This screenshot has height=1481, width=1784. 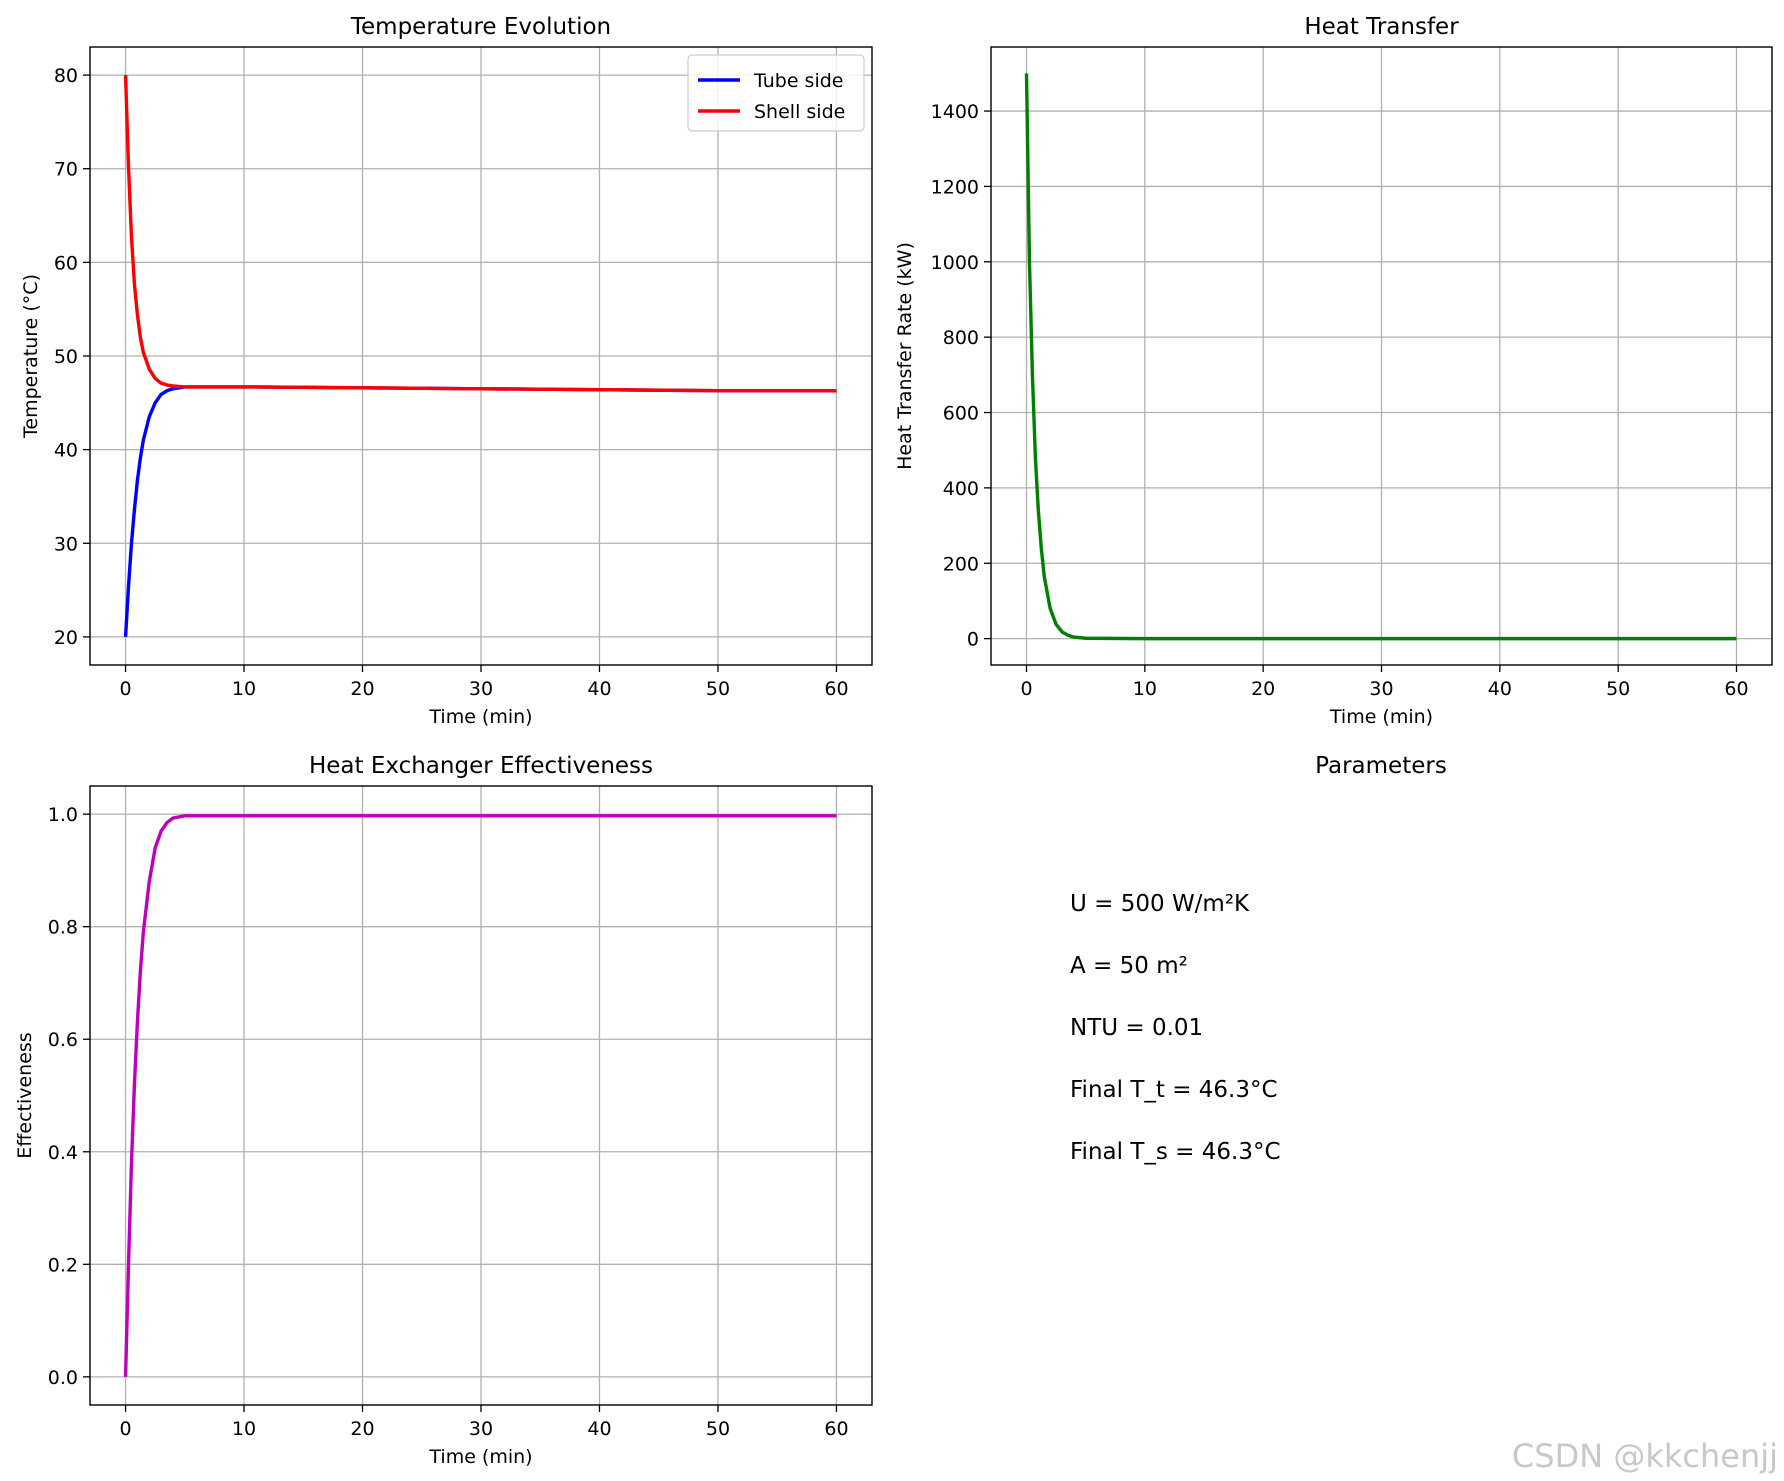 I want to click on parameter-line: NTU = 0.01, so click(x=1136, y=1028).